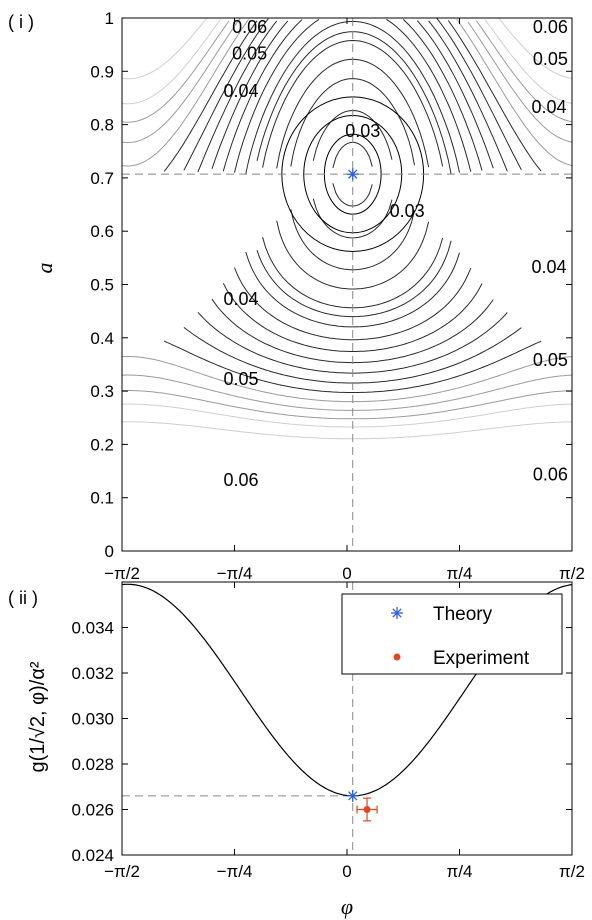 The height and width of the screenshot is (920, 592). I want to click on legend-theory-label: Theory, so click(463, 614).